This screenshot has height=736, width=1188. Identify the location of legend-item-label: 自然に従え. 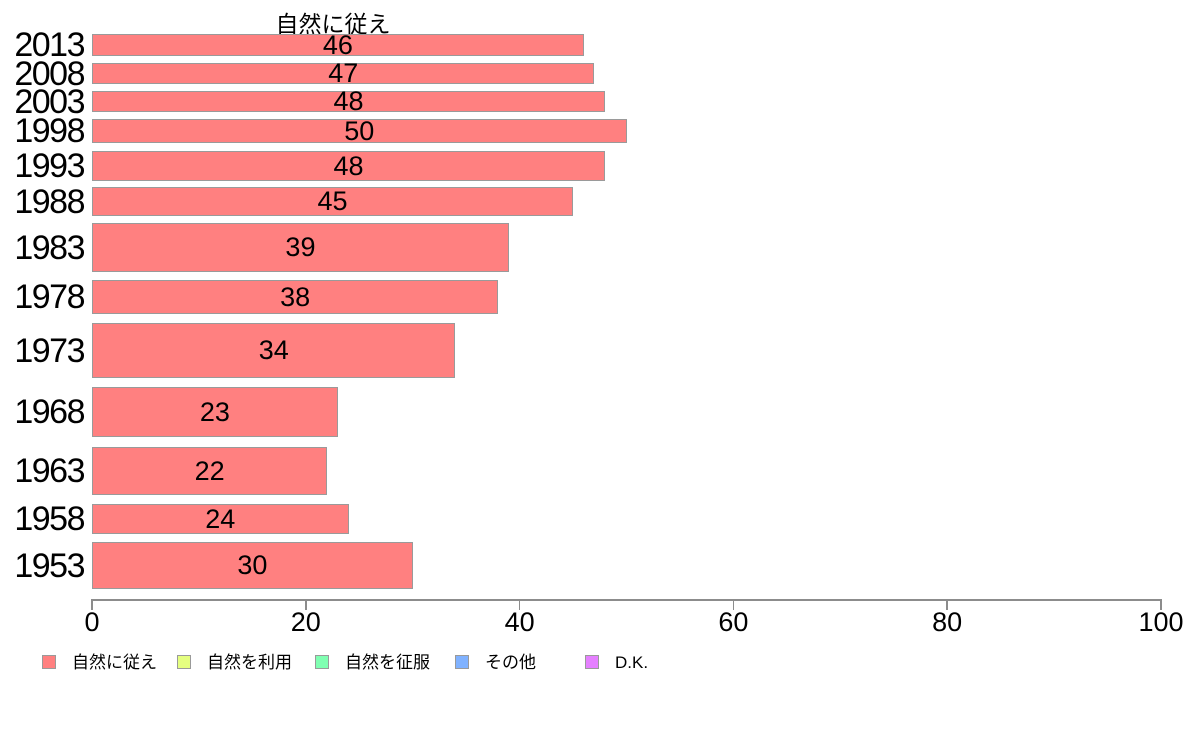
(114, 662).